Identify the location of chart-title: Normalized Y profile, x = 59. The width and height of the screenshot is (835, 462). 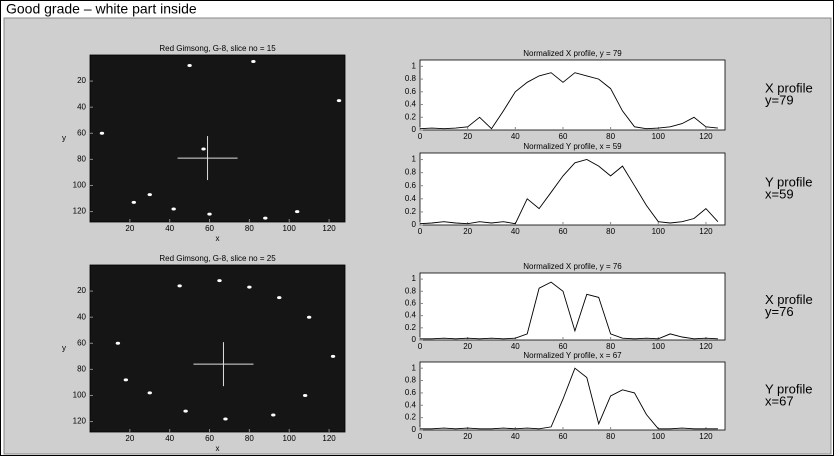
(572, 146).